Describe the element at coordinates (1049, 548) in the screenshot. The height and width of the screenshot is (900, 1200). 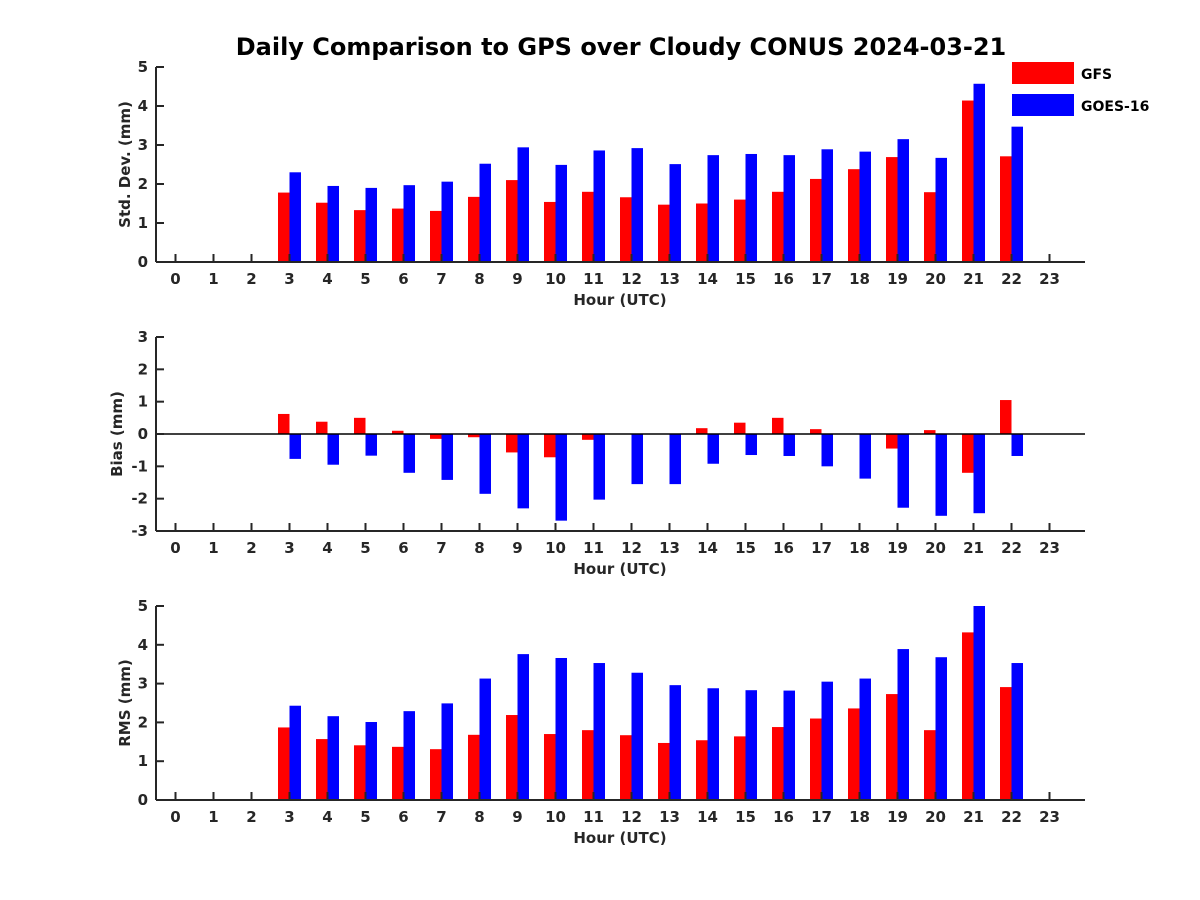
I see `bias-x-tick-label: 23` at that location.